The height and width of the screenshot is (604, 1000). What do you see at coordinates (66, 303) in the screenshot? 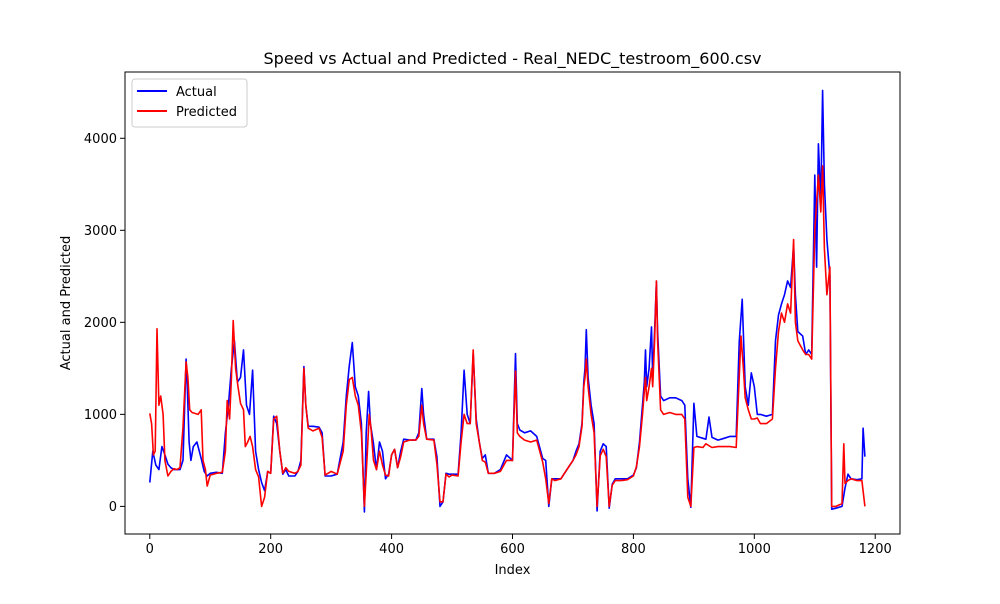
I see `y-axis-label: Actual and Predicted` at bounding box center [66, 303].